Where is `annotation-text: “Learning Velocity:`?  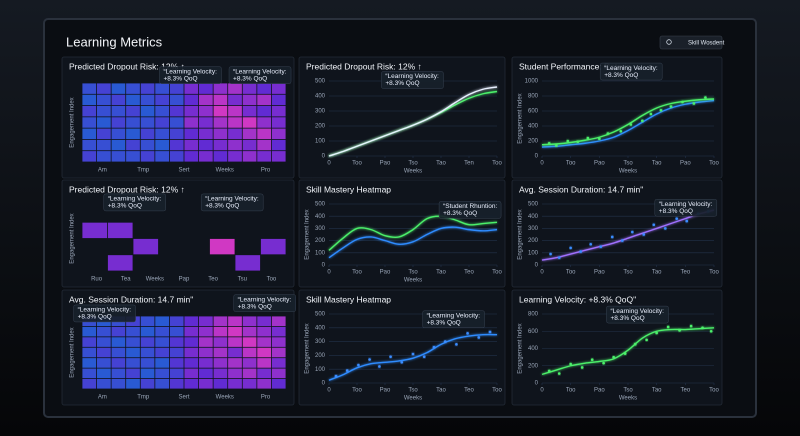 annotation-text: “Learning Velocity: is located at coordinates (454, 315).